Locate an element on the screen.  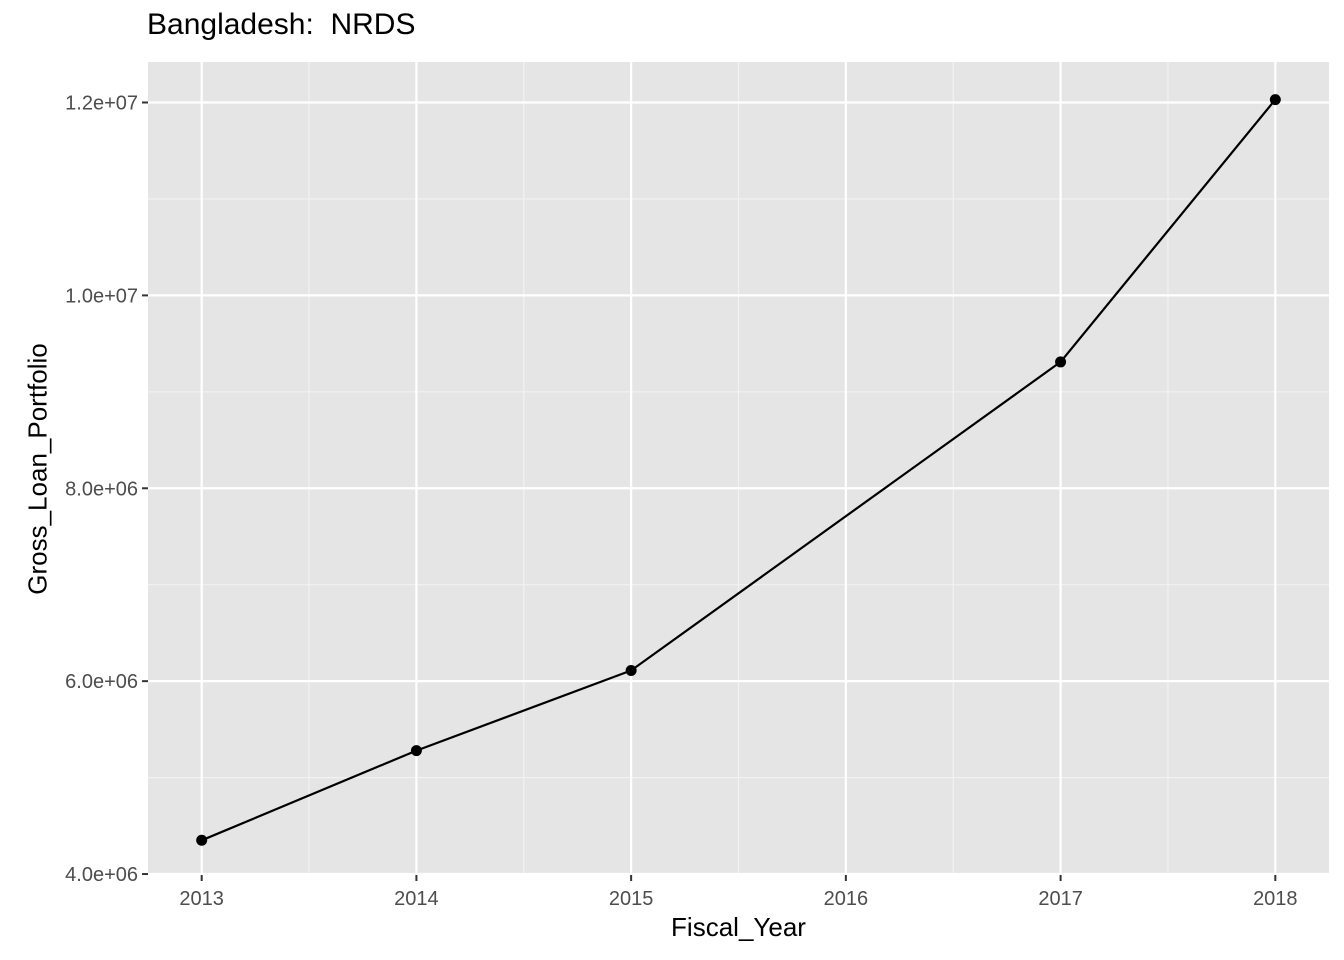
y-tick-label: 6.0e+06 is located at coordinates (101, 682).